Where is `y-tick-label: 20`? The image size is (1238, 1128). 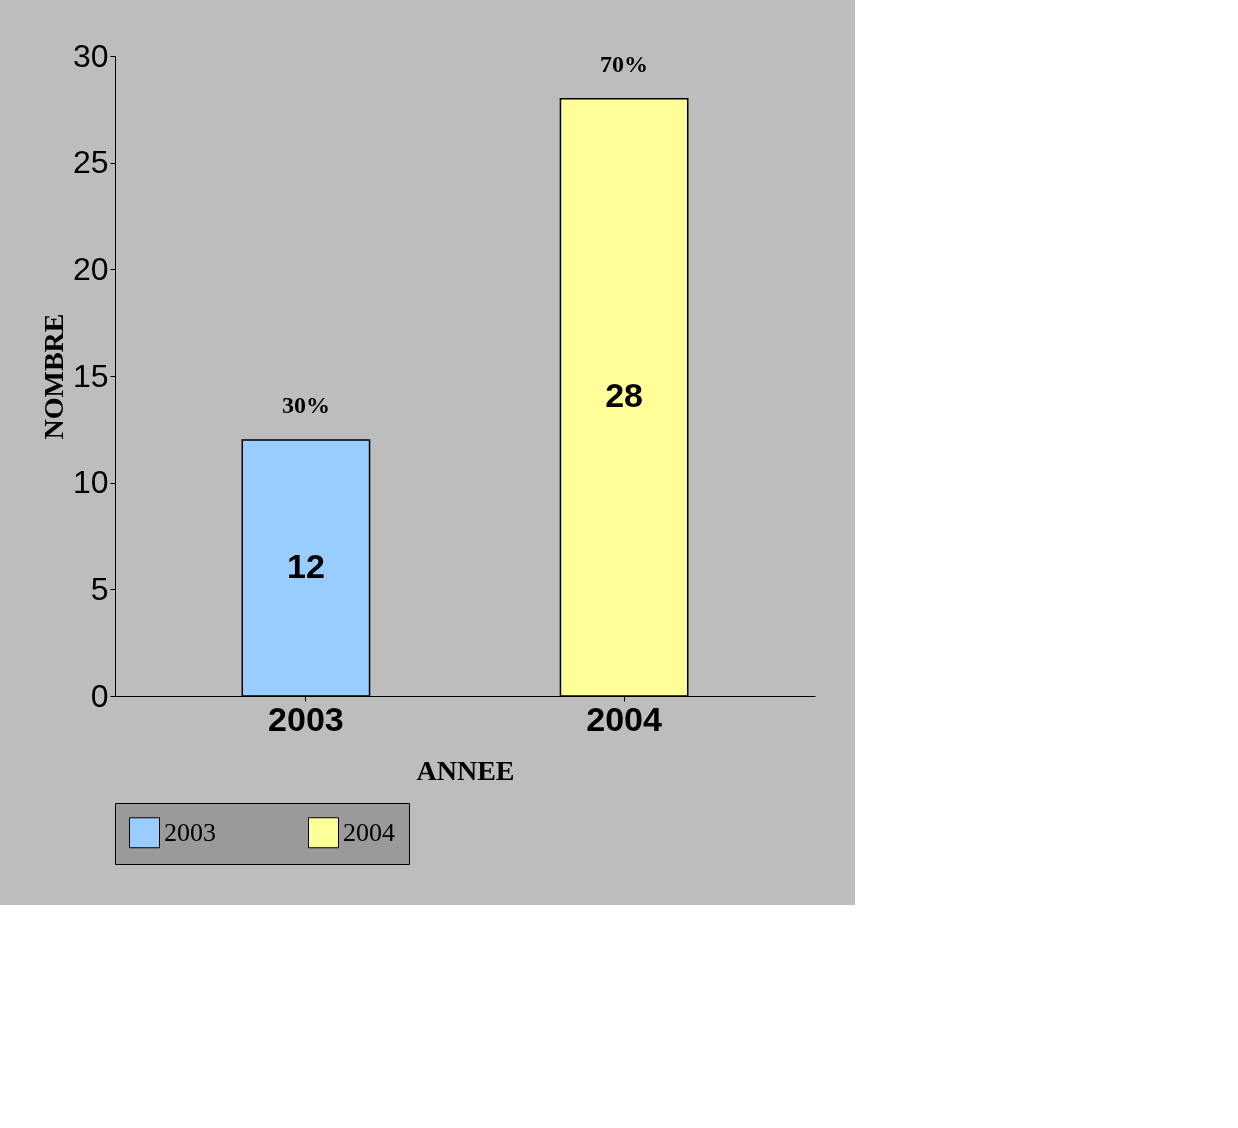 y-tick-label: 20 is located at coordinates (90, 268).